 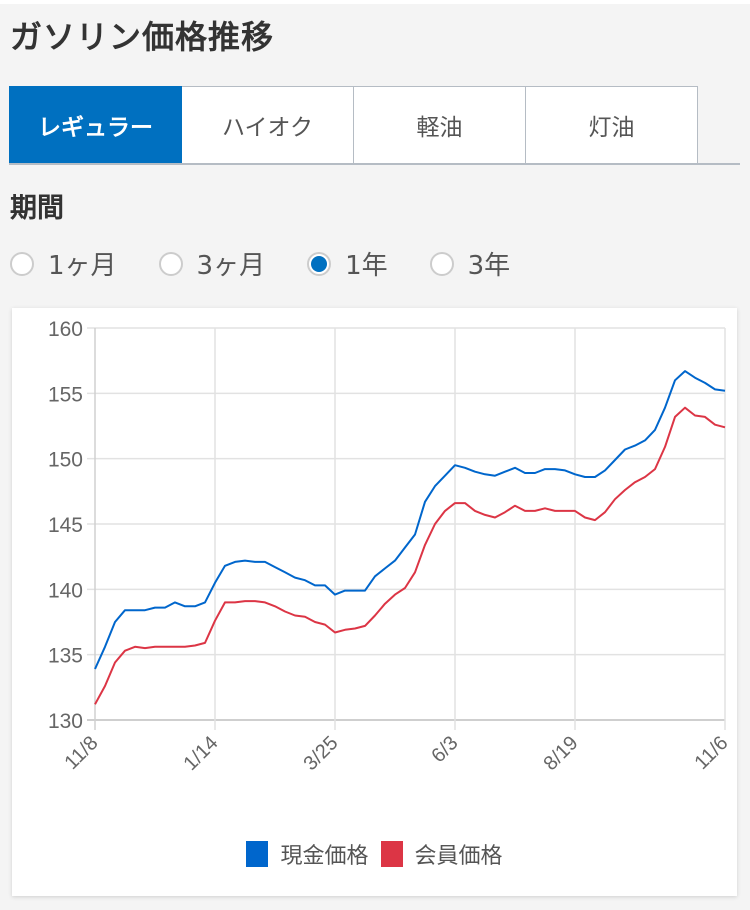 I want to click on tab-label: 灯油, so click(x=611, y=128).